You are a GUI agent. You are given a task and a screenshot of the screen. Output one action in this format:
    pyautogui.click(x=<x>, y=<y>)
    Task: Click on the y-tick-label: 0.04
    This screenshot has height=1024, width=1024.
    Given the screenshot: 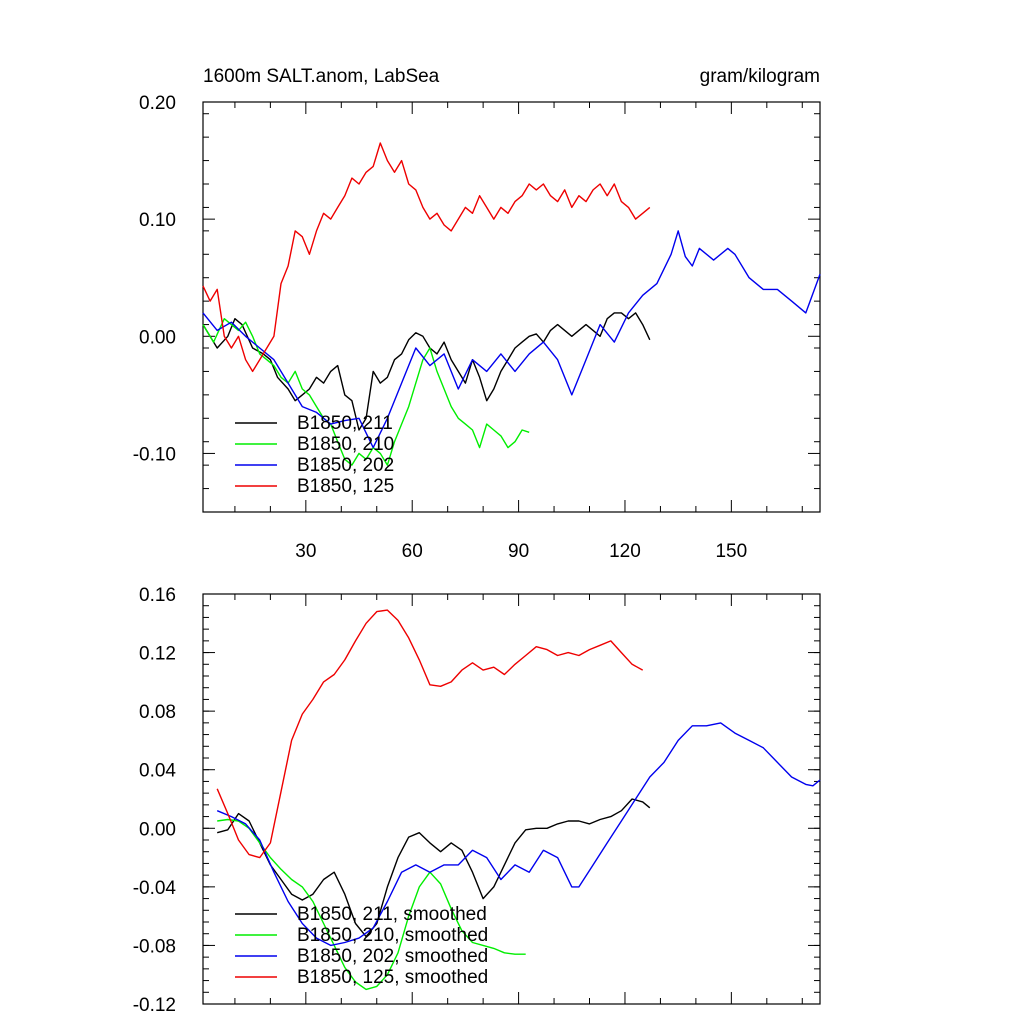 What is the action you would take?
    pyautogui.click(x=157, y=771)
    